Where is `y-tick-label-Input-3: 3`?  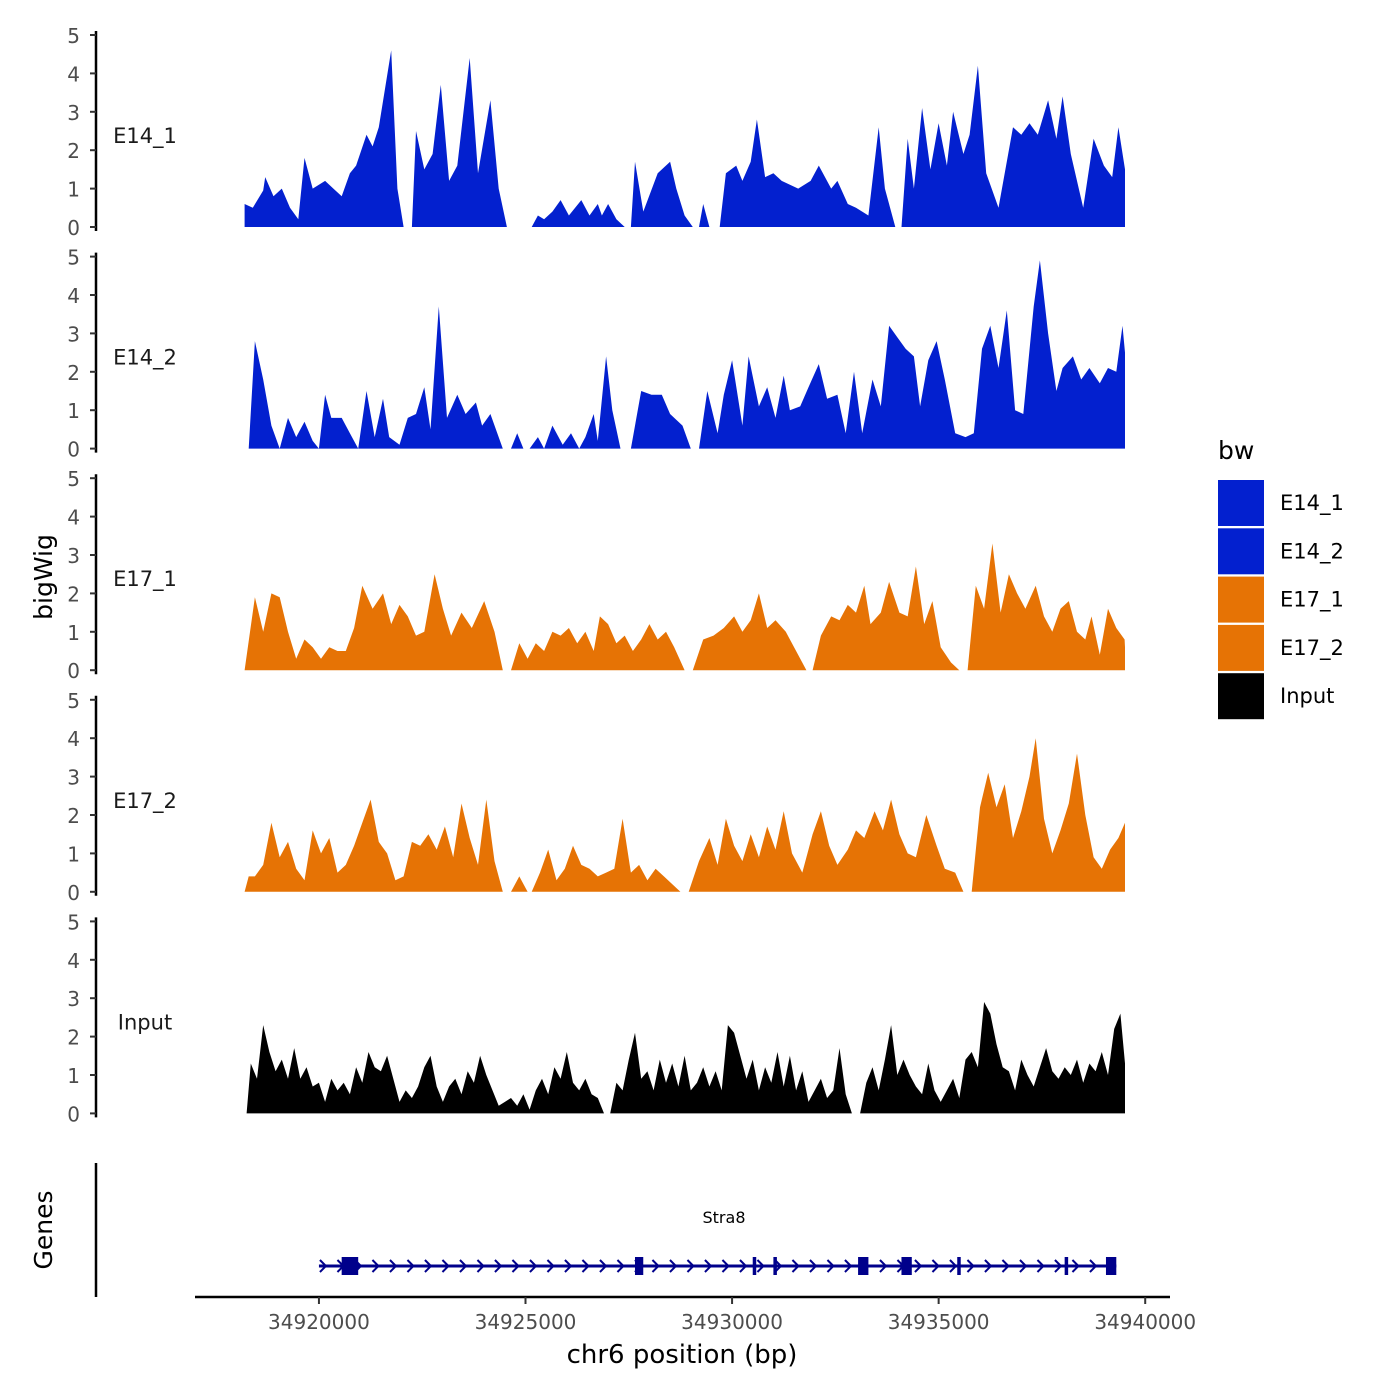
y-tick-label-Input-3: 3 is located at coordinates (73, 999).